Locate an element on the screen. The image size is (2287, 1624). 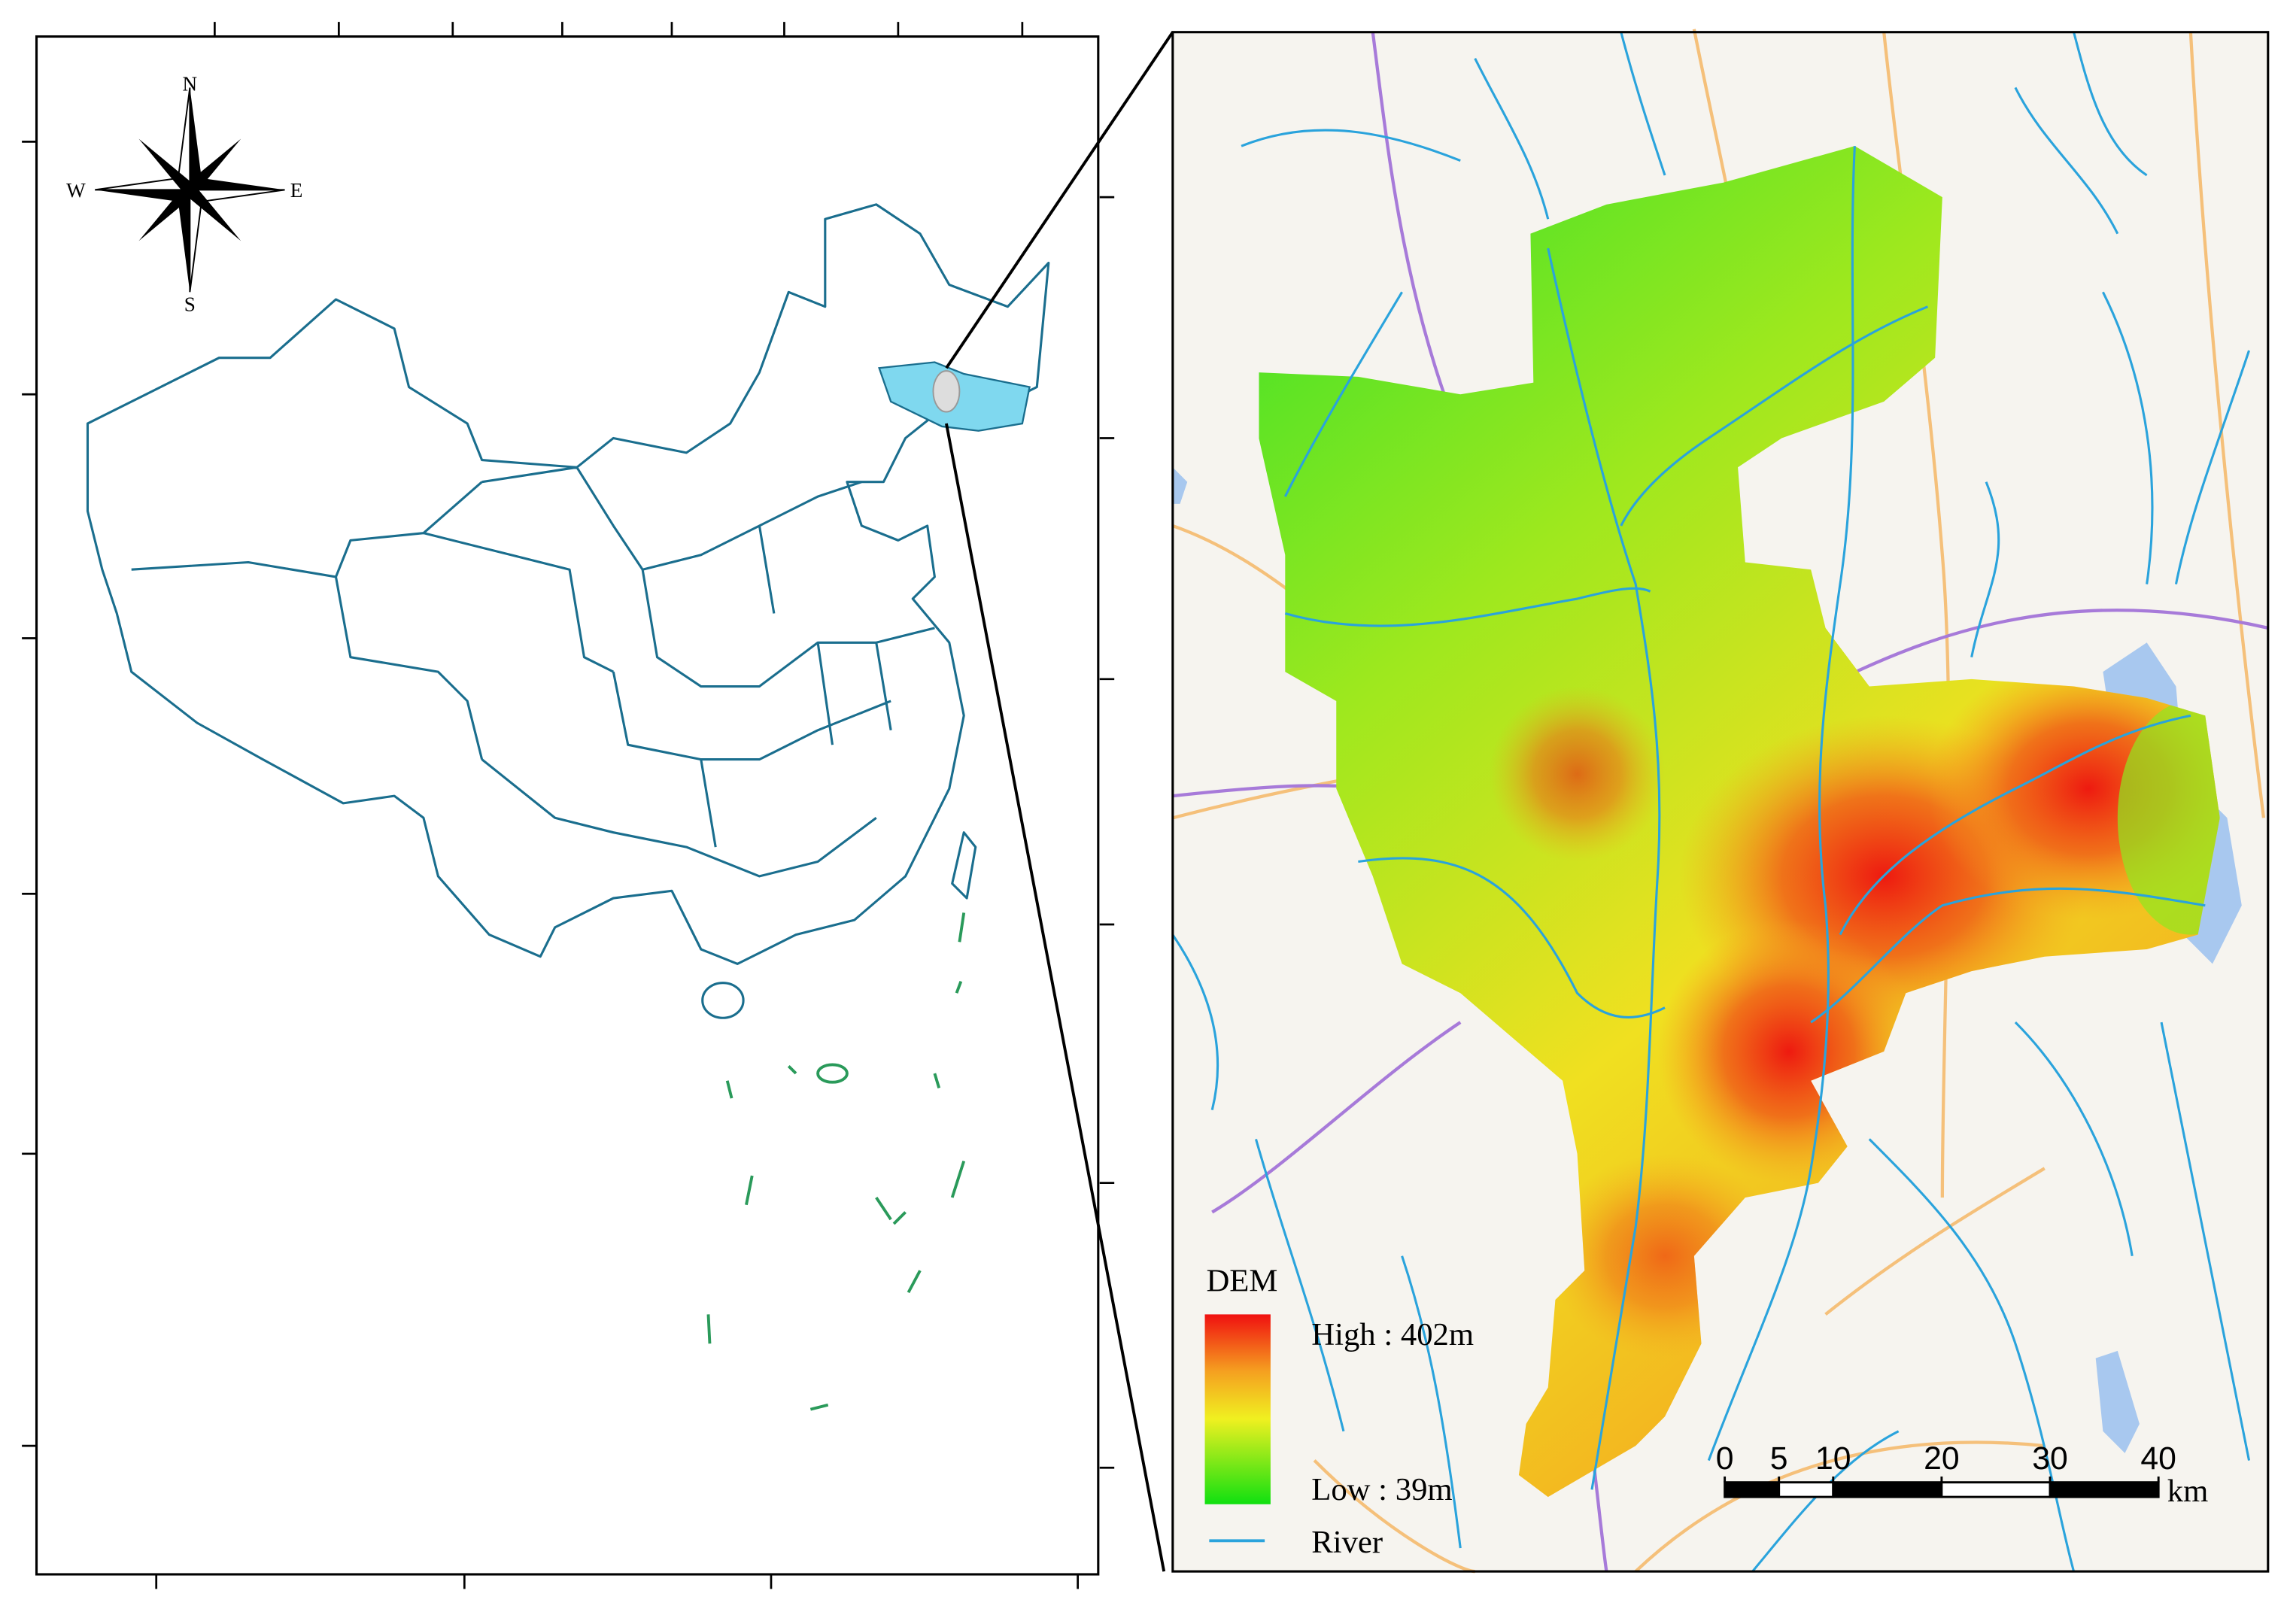
scale-label: 30 is located at coordinates (2050, 1458).